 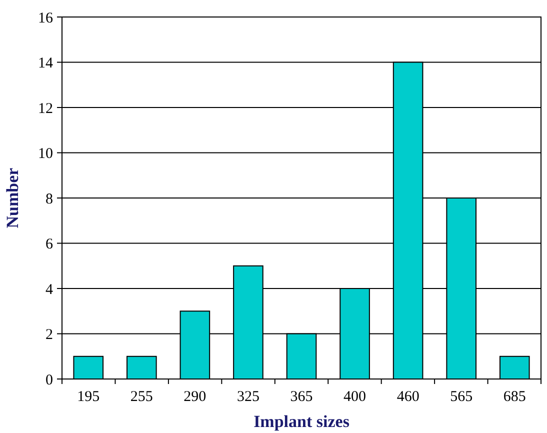 I want to click on y-tick-label: 10, so click(x=45, y=154).